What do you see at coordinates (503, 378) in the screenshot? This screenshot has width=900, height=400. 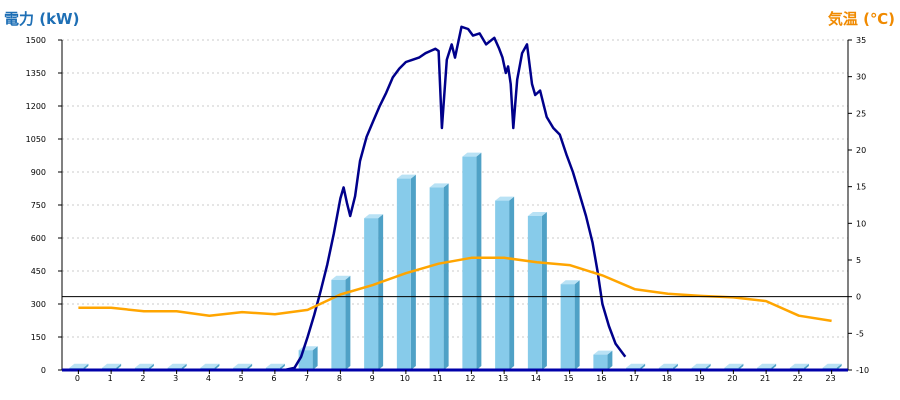 I see `x-tick-label: 13` at bounding box center [503, 378].